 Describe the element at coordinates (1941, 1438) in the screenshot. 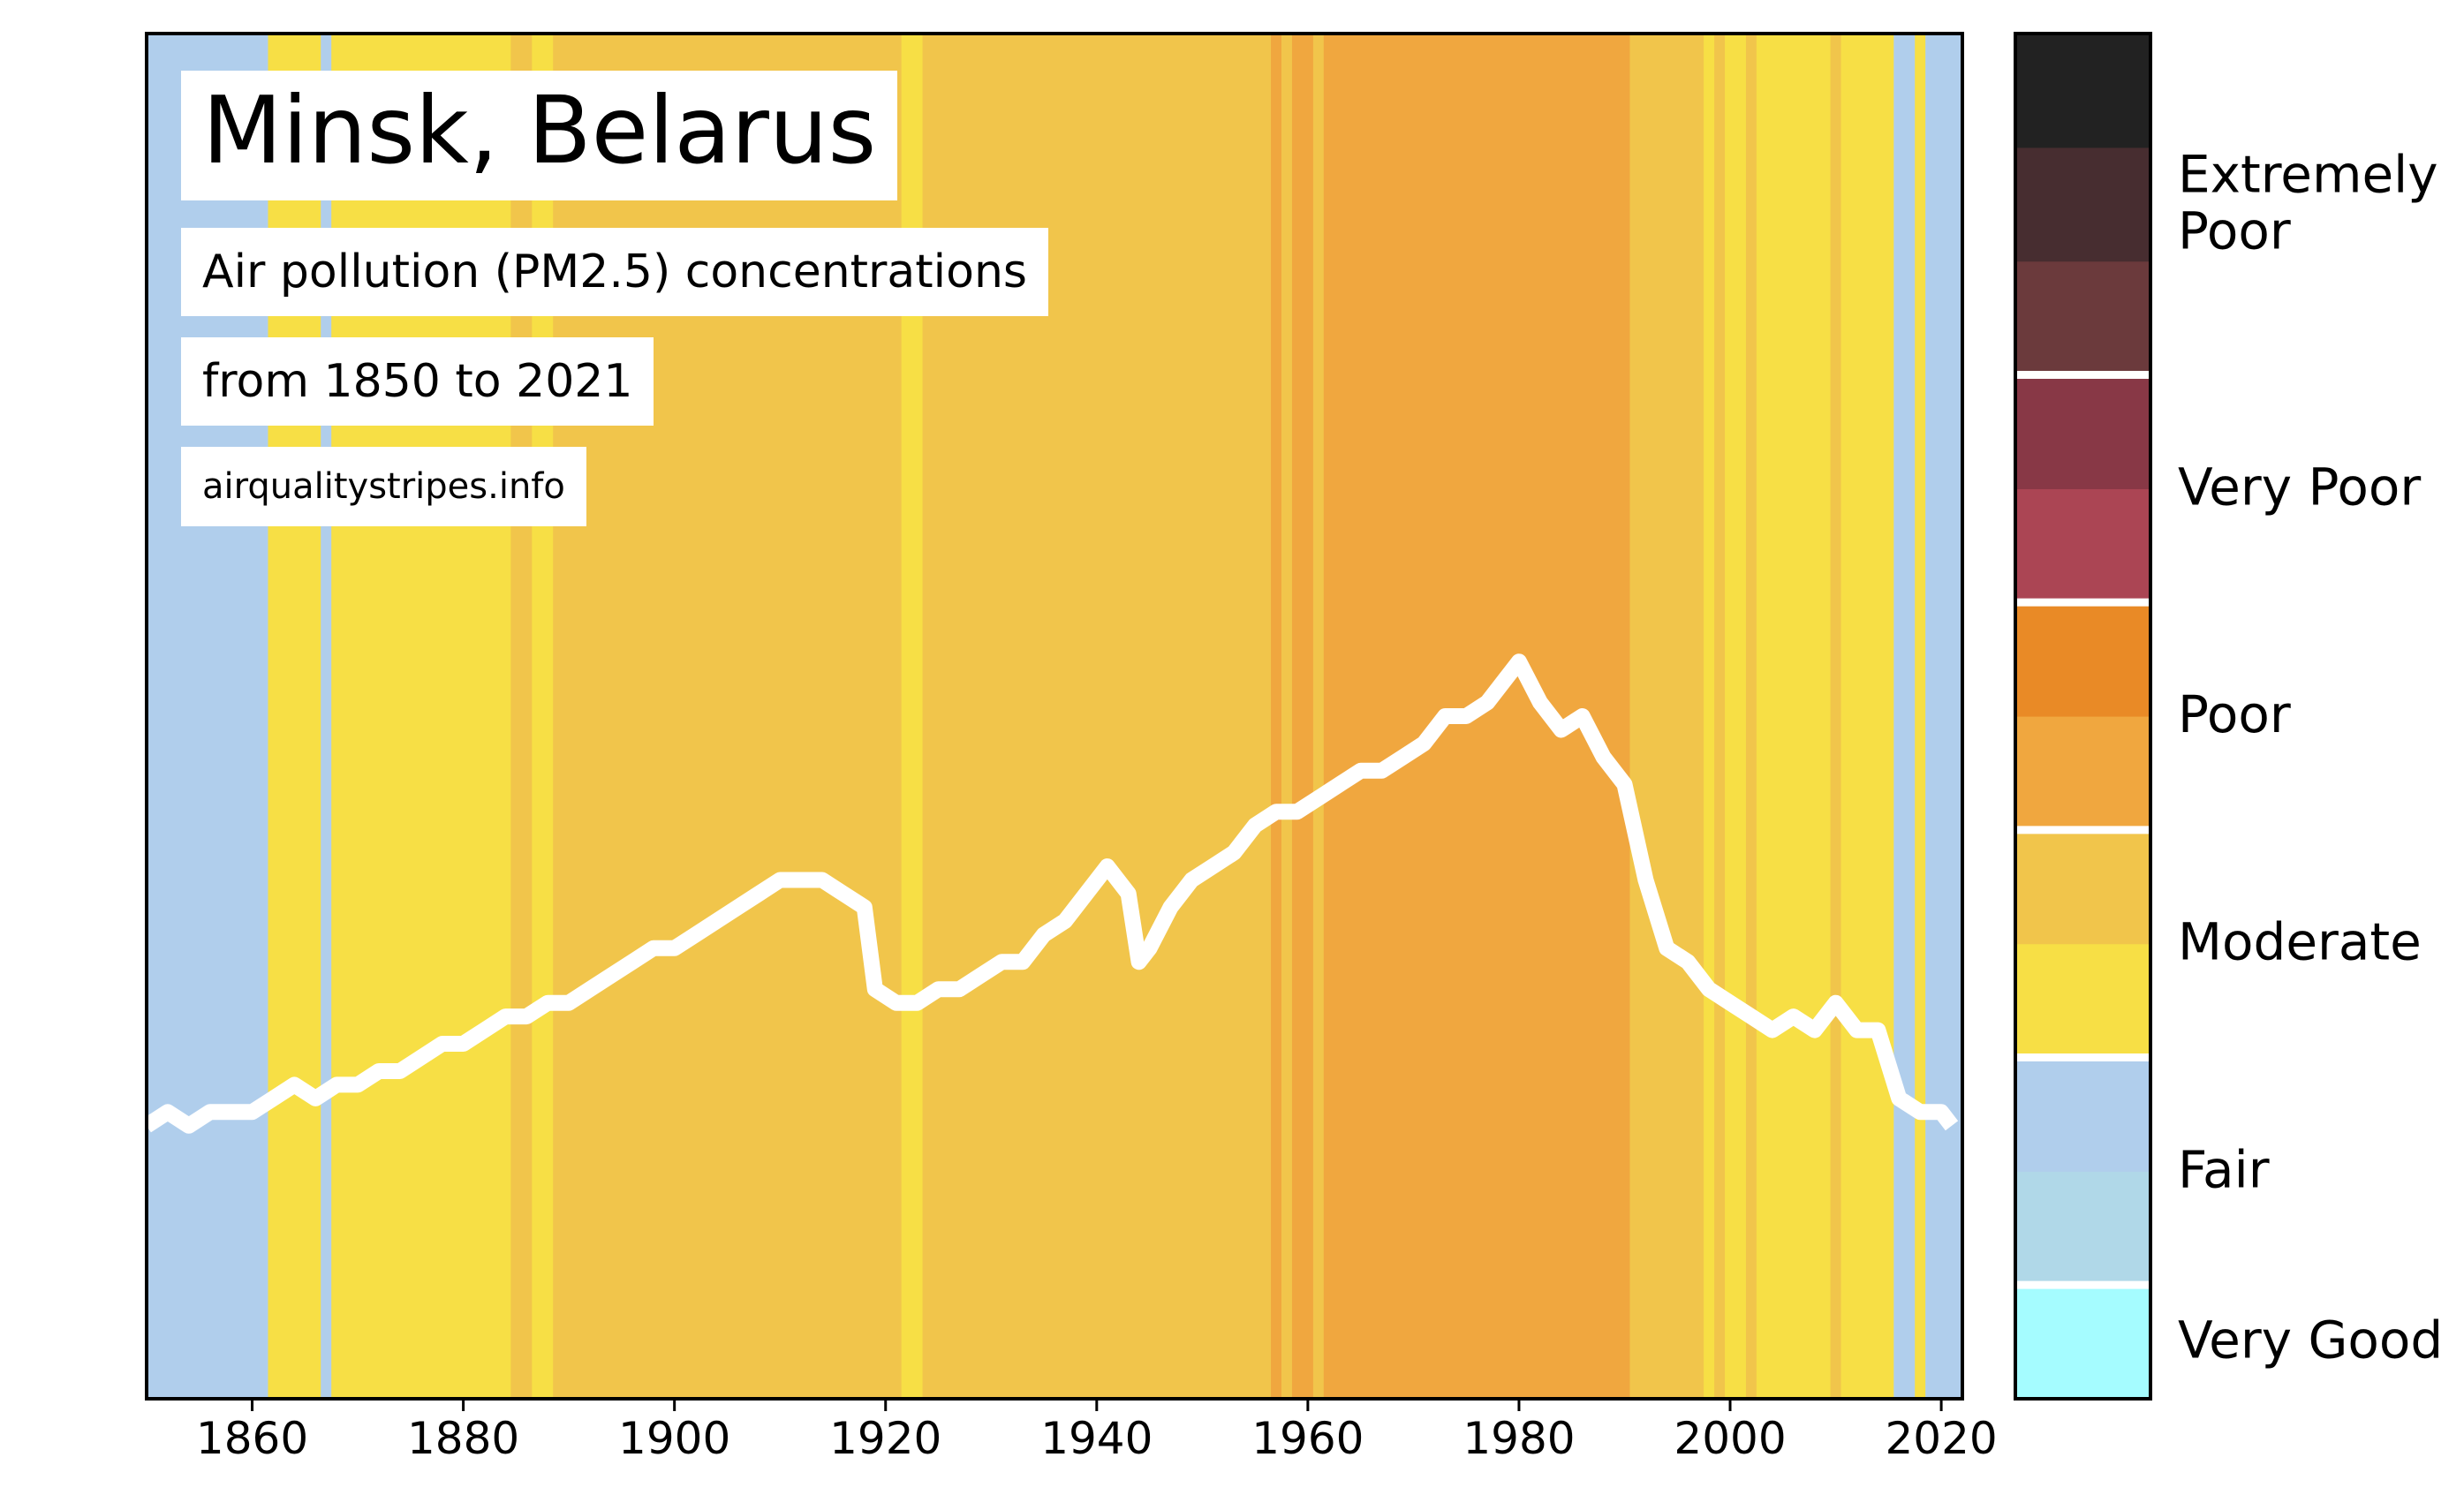

I see `x-tick-label-2020: 2020` at that location.